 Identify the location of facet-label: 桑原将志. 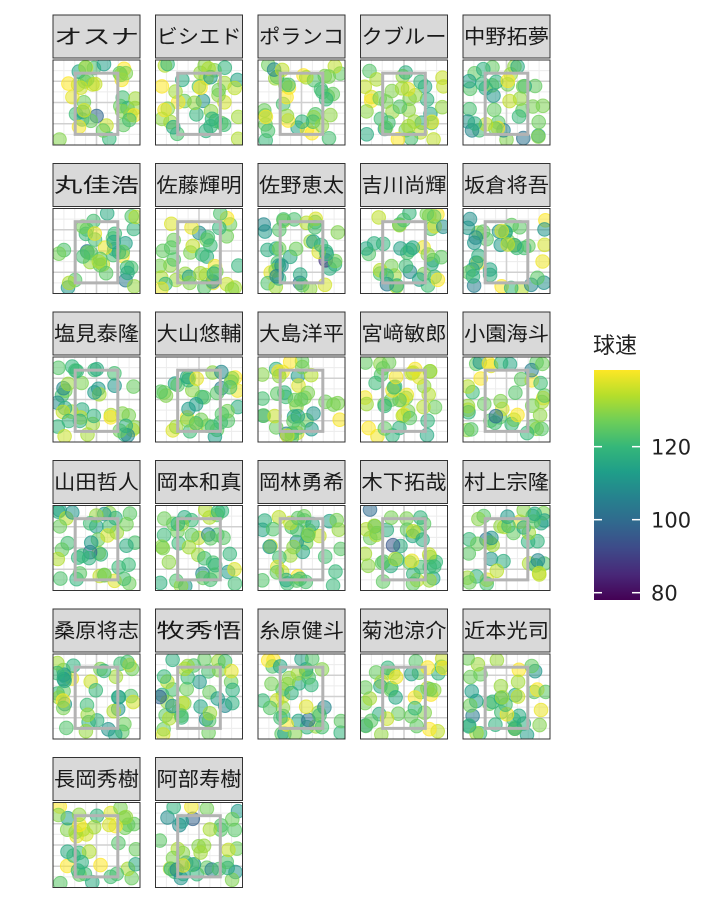
(96, 631).